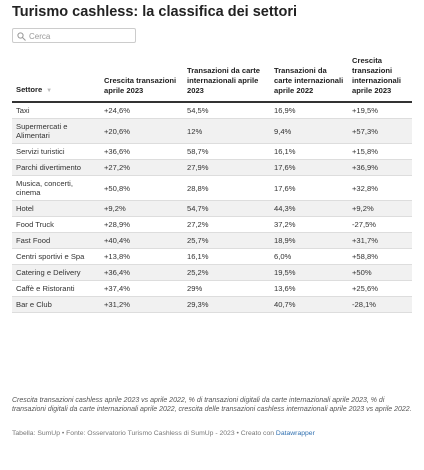 This screenshot has width=424, height=470. Describe the element at coordinates (56, 208) in the screenshot. I see `row-label: Hotel` at that location.